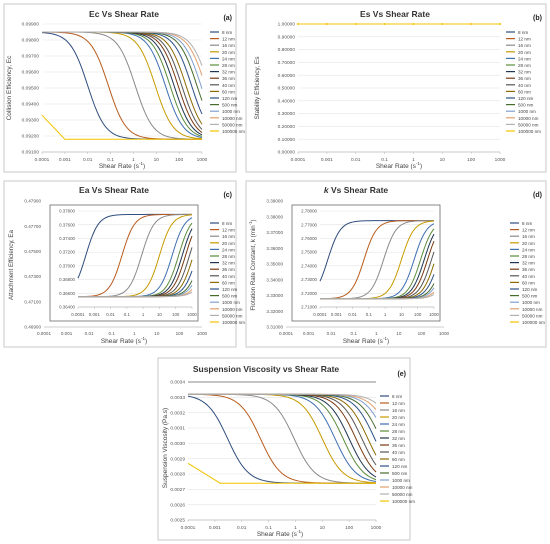  Describe the element at coordinates (157, 160) in the screenshot. I see `panel-a-xtick-label: 10` at that location.